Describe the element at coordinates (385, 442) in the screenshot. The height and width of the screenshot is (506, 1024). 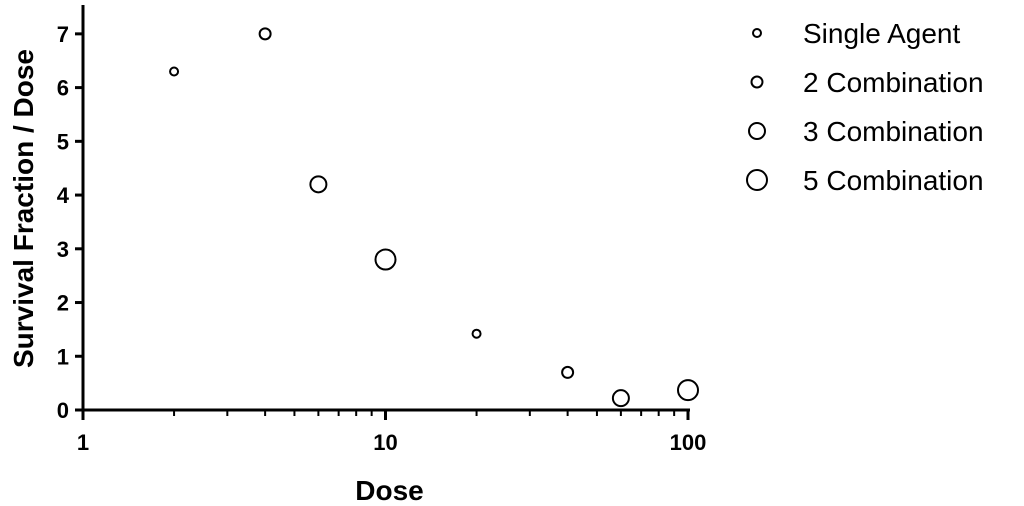
I see `x-tick-label: 10` at that location.